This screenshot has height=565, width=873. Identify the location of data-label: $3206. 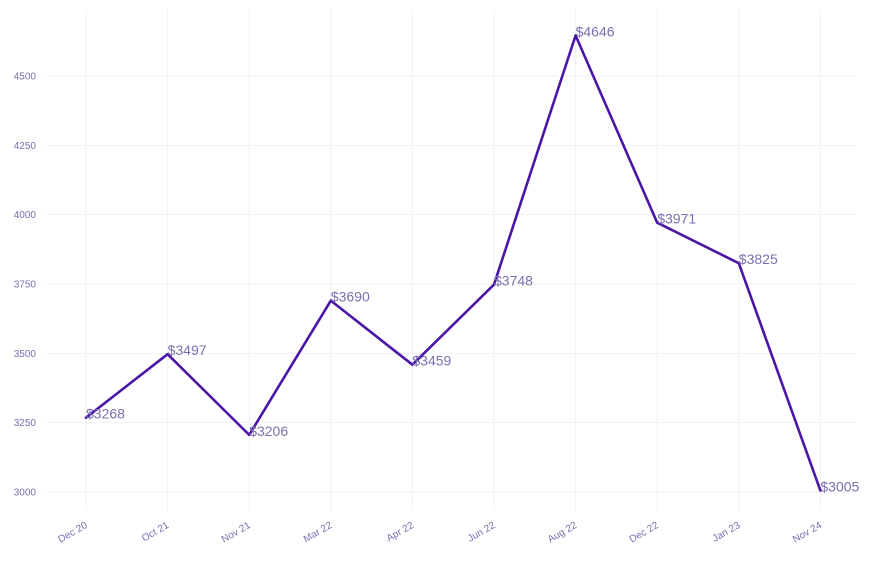
(268, 431).